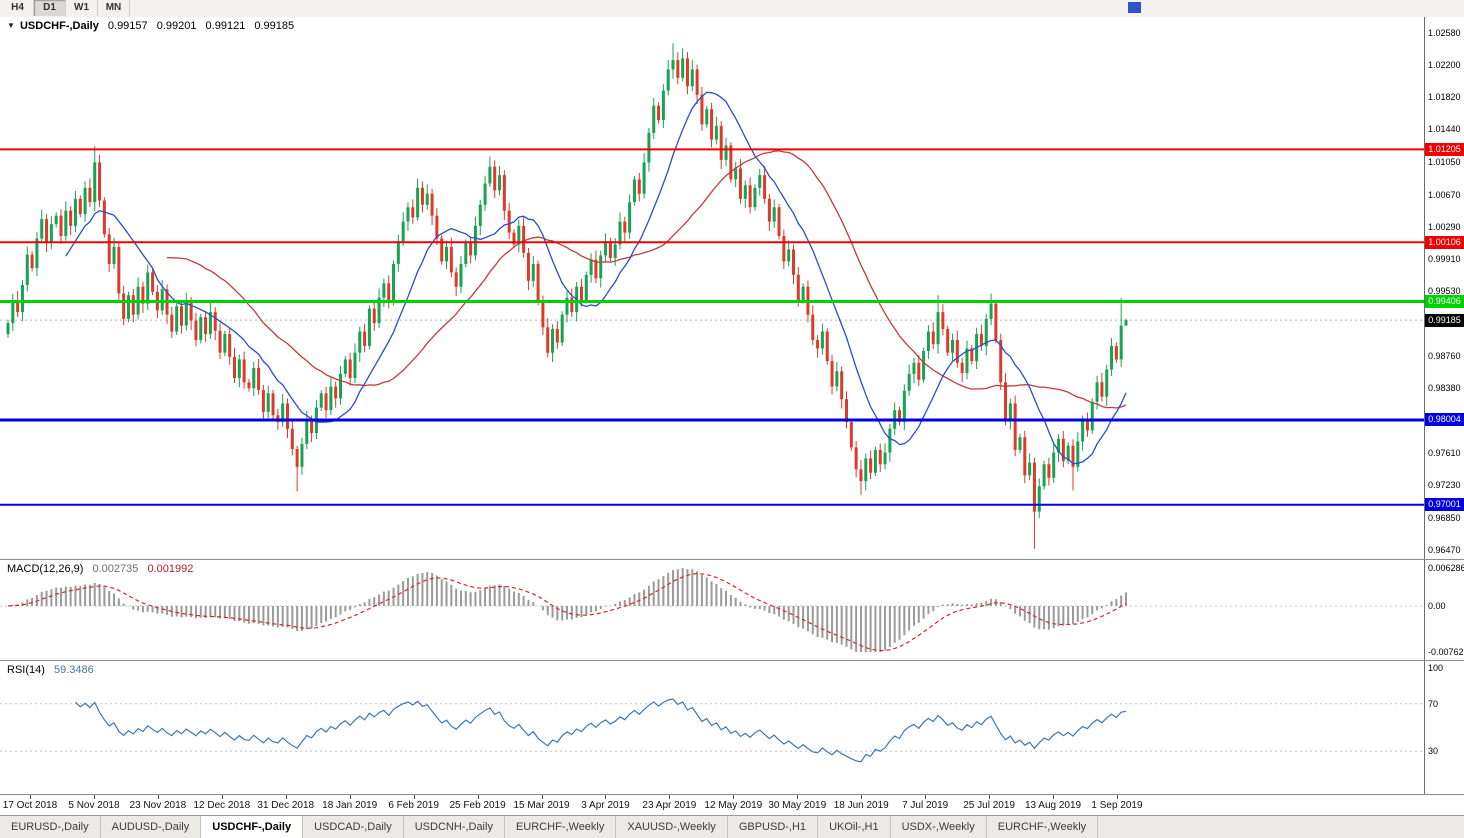  I want to click on macd-signal-value: 0.001992, so click(170, 569).